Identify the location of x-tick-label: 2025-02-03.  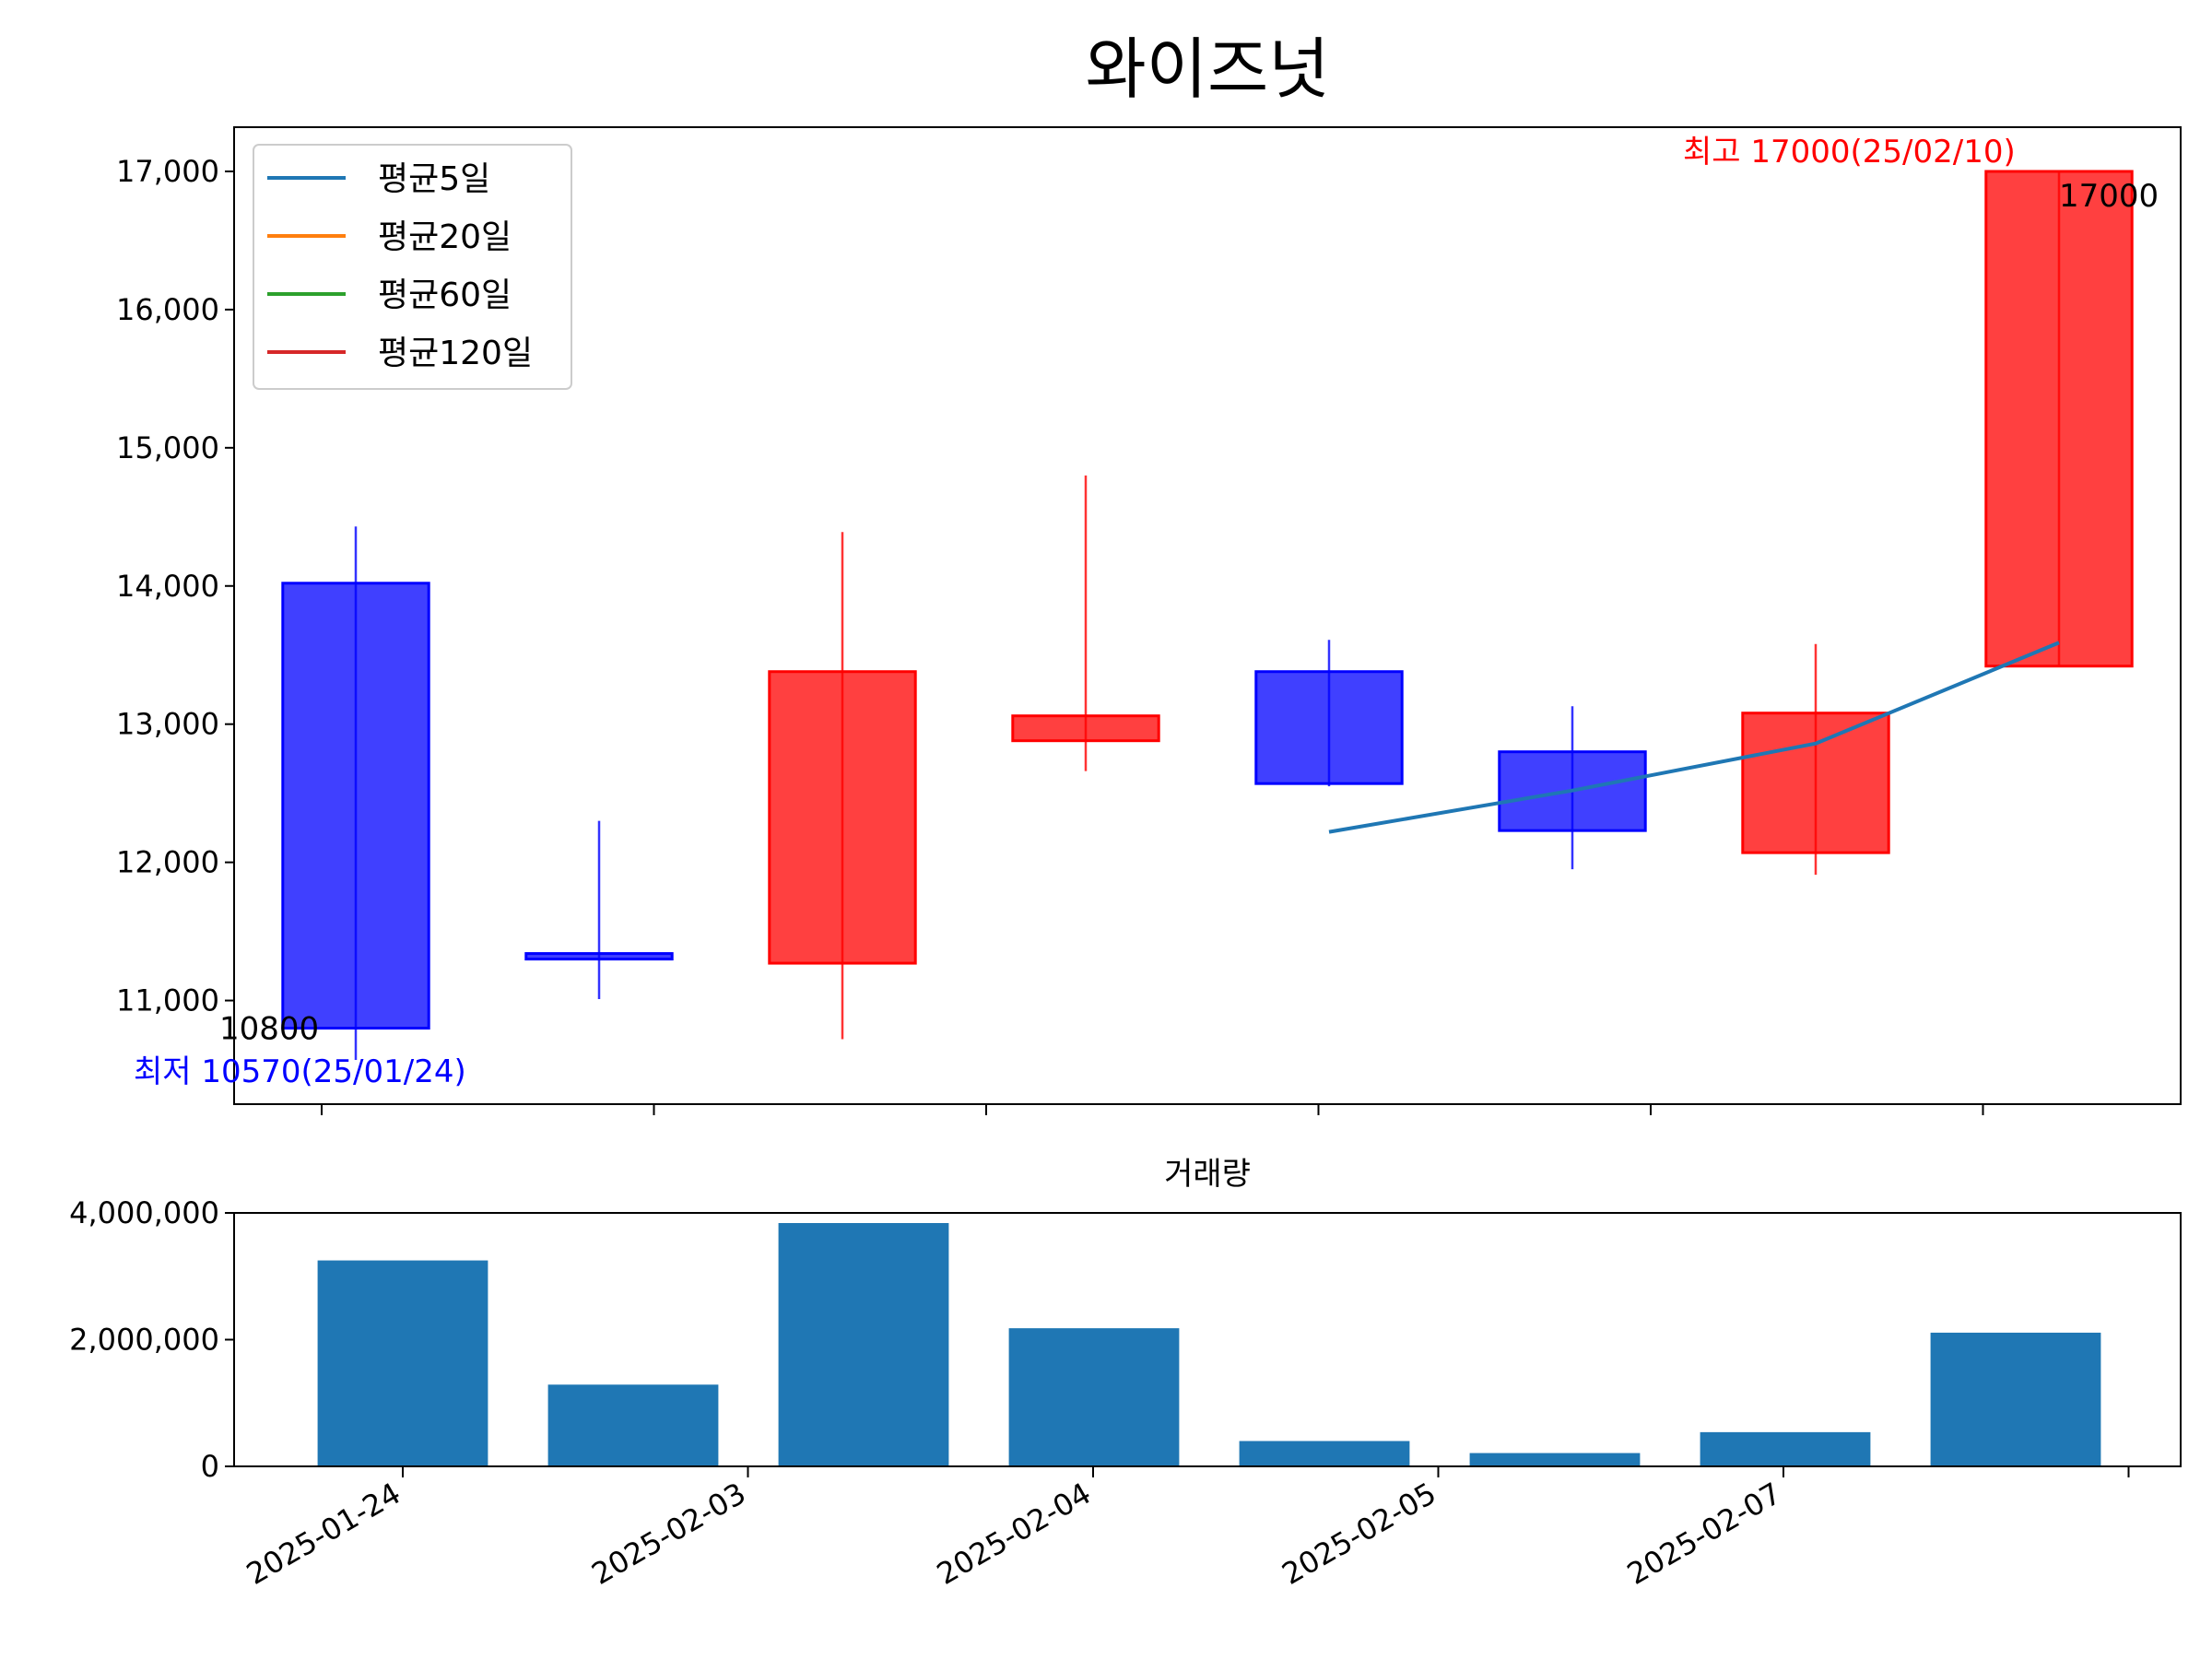
(668, 1534).